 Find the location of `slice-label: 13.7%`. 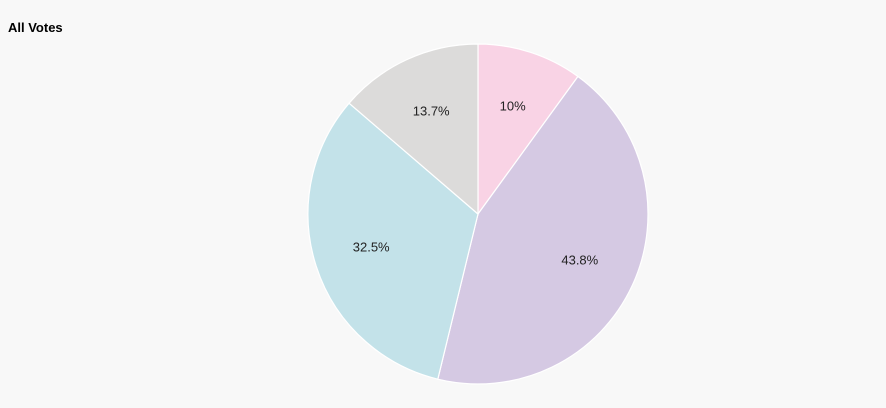

slice-label: 13.7% is located at coordinates (431, 110).